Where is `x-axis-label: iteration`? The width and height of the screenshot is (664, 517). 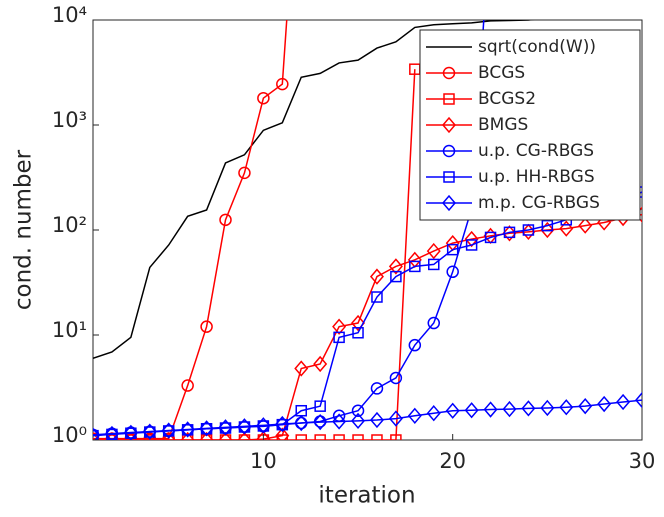
x-axis-label: iteration is located at coordinates (366, 496).